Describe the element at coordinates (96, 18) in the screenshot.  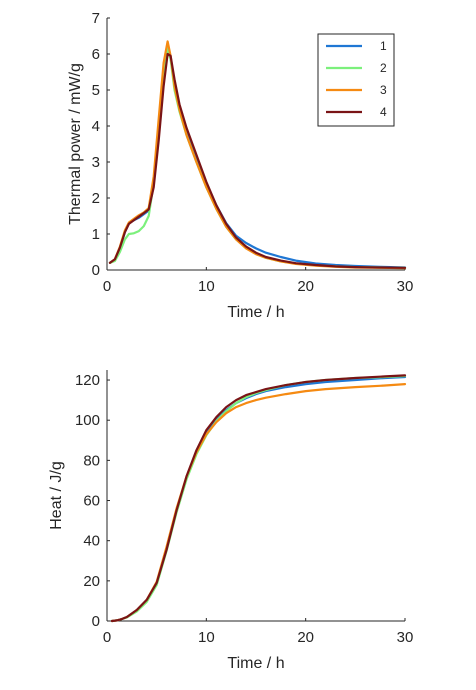
I see `y-tick-label: 7` at that location.